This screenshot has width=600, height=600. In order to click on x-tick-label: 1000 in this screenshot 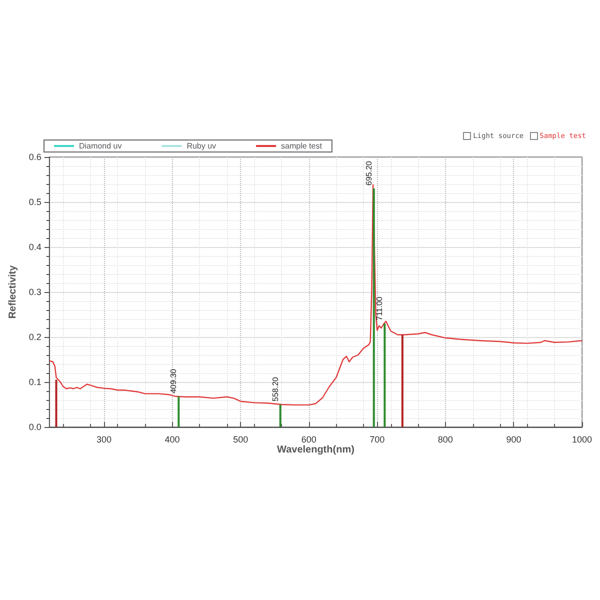, I will do `click(582, 439)`.